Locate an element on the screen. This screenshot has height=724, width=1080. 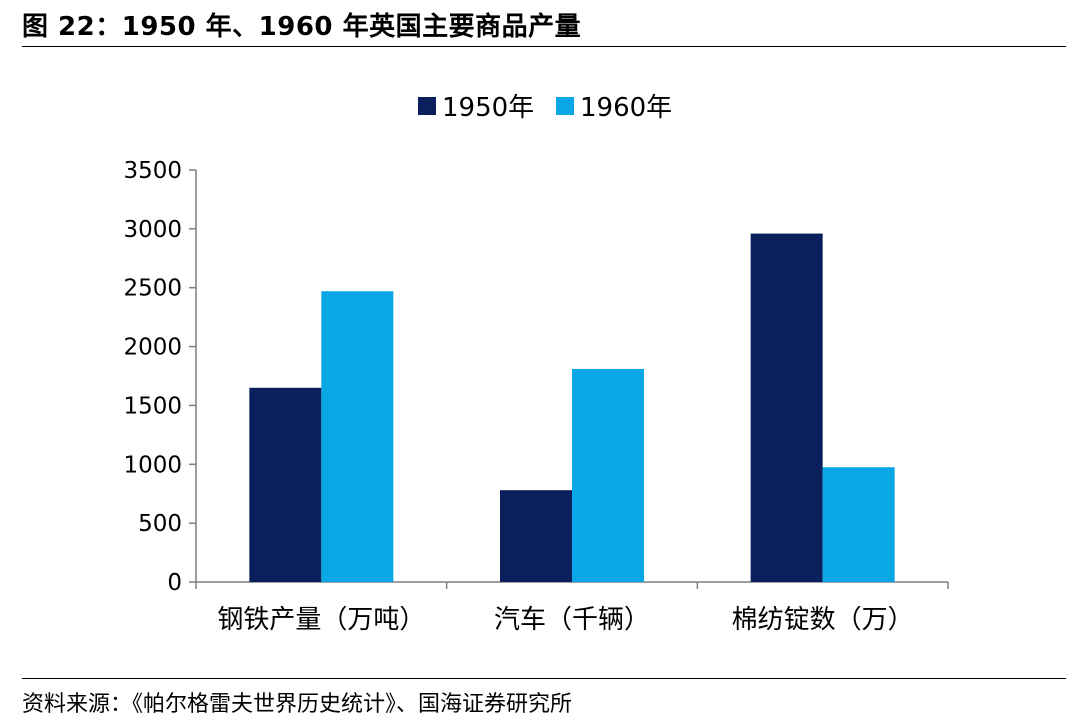
legend: 1950年 1960年 is located at coordinates (545, 108).